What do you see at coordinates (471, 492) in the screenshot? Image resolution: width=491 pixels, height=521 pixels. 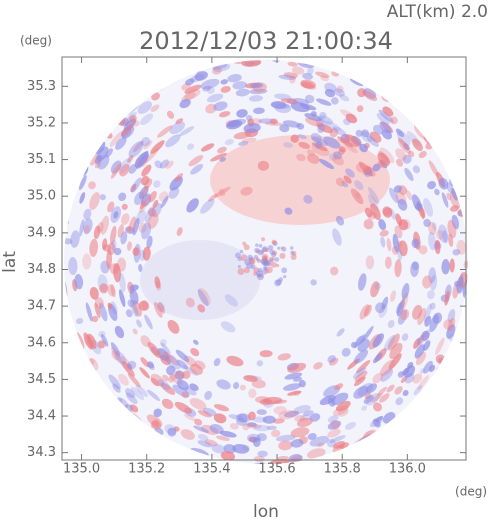 I see `x-unit: (deg)` at bounding box center [471, 492].